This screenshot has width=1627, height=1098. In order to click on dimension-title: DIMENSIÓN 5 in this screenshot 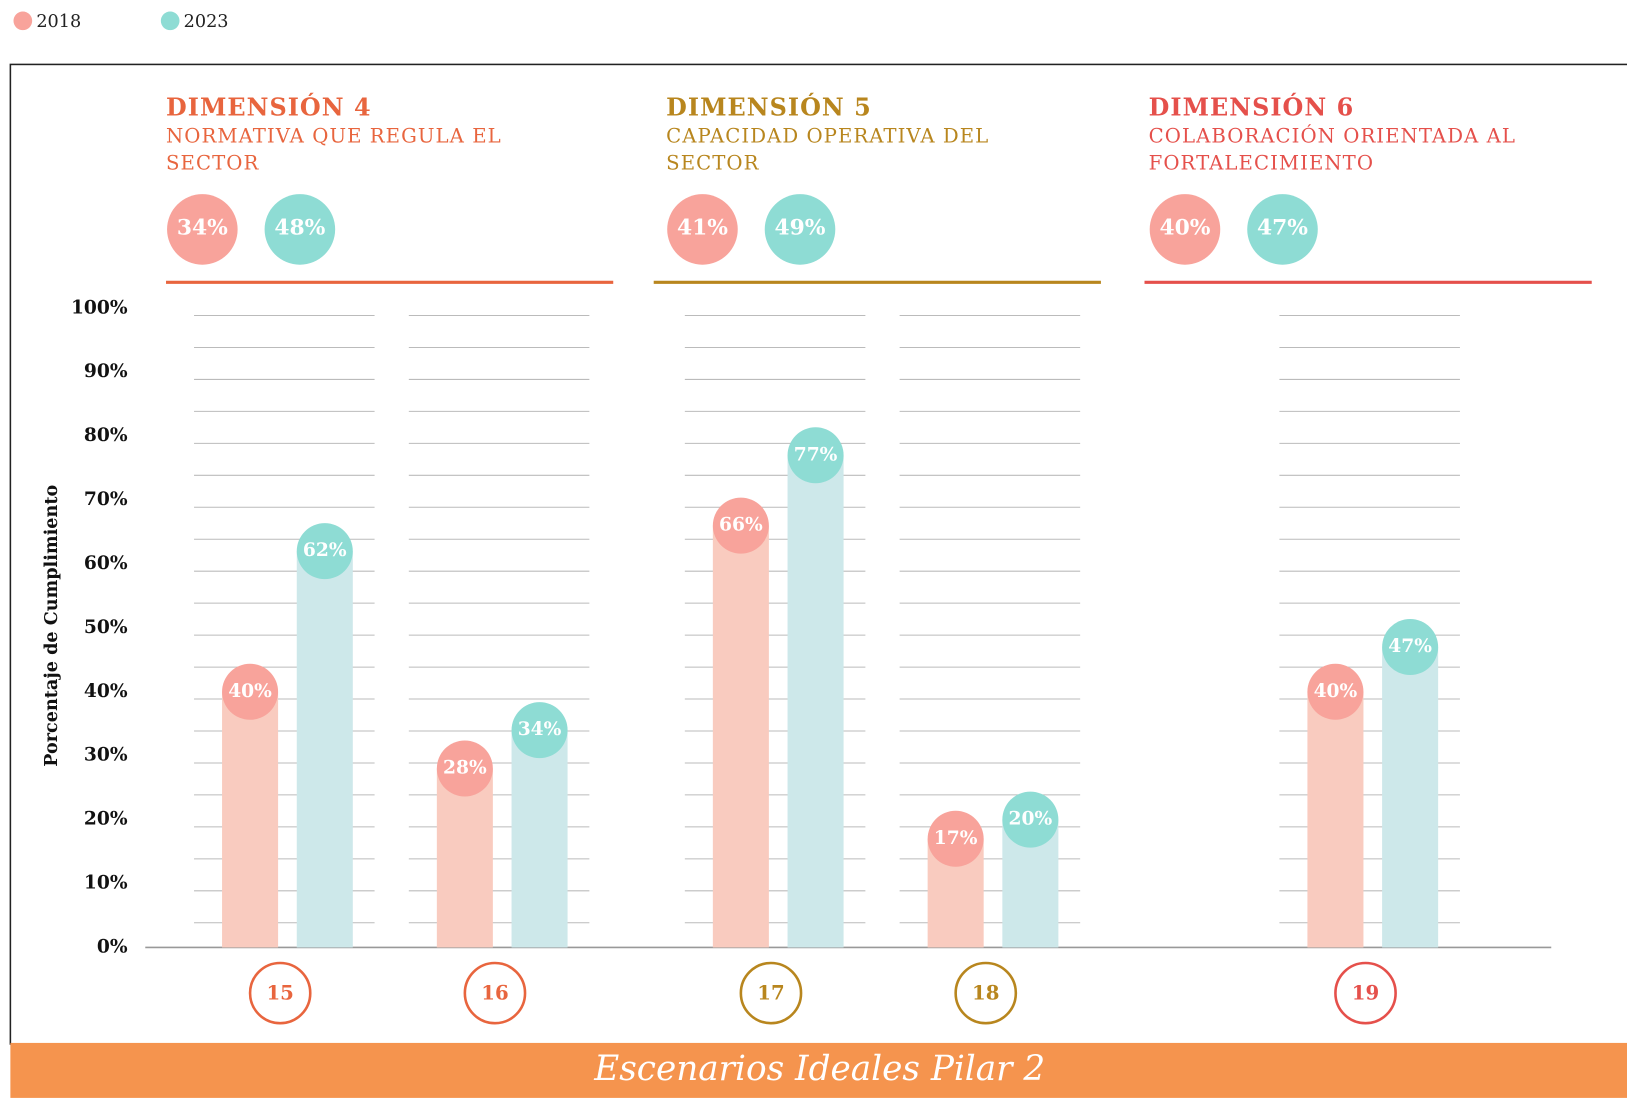, I will do `click(769, 107)`.